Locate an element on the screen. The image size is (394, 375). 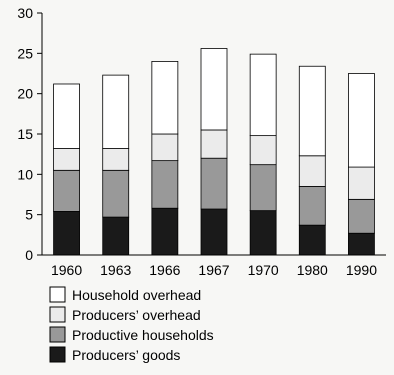
legend-label: Producers’ overhead is located at coordinates (136, 315).